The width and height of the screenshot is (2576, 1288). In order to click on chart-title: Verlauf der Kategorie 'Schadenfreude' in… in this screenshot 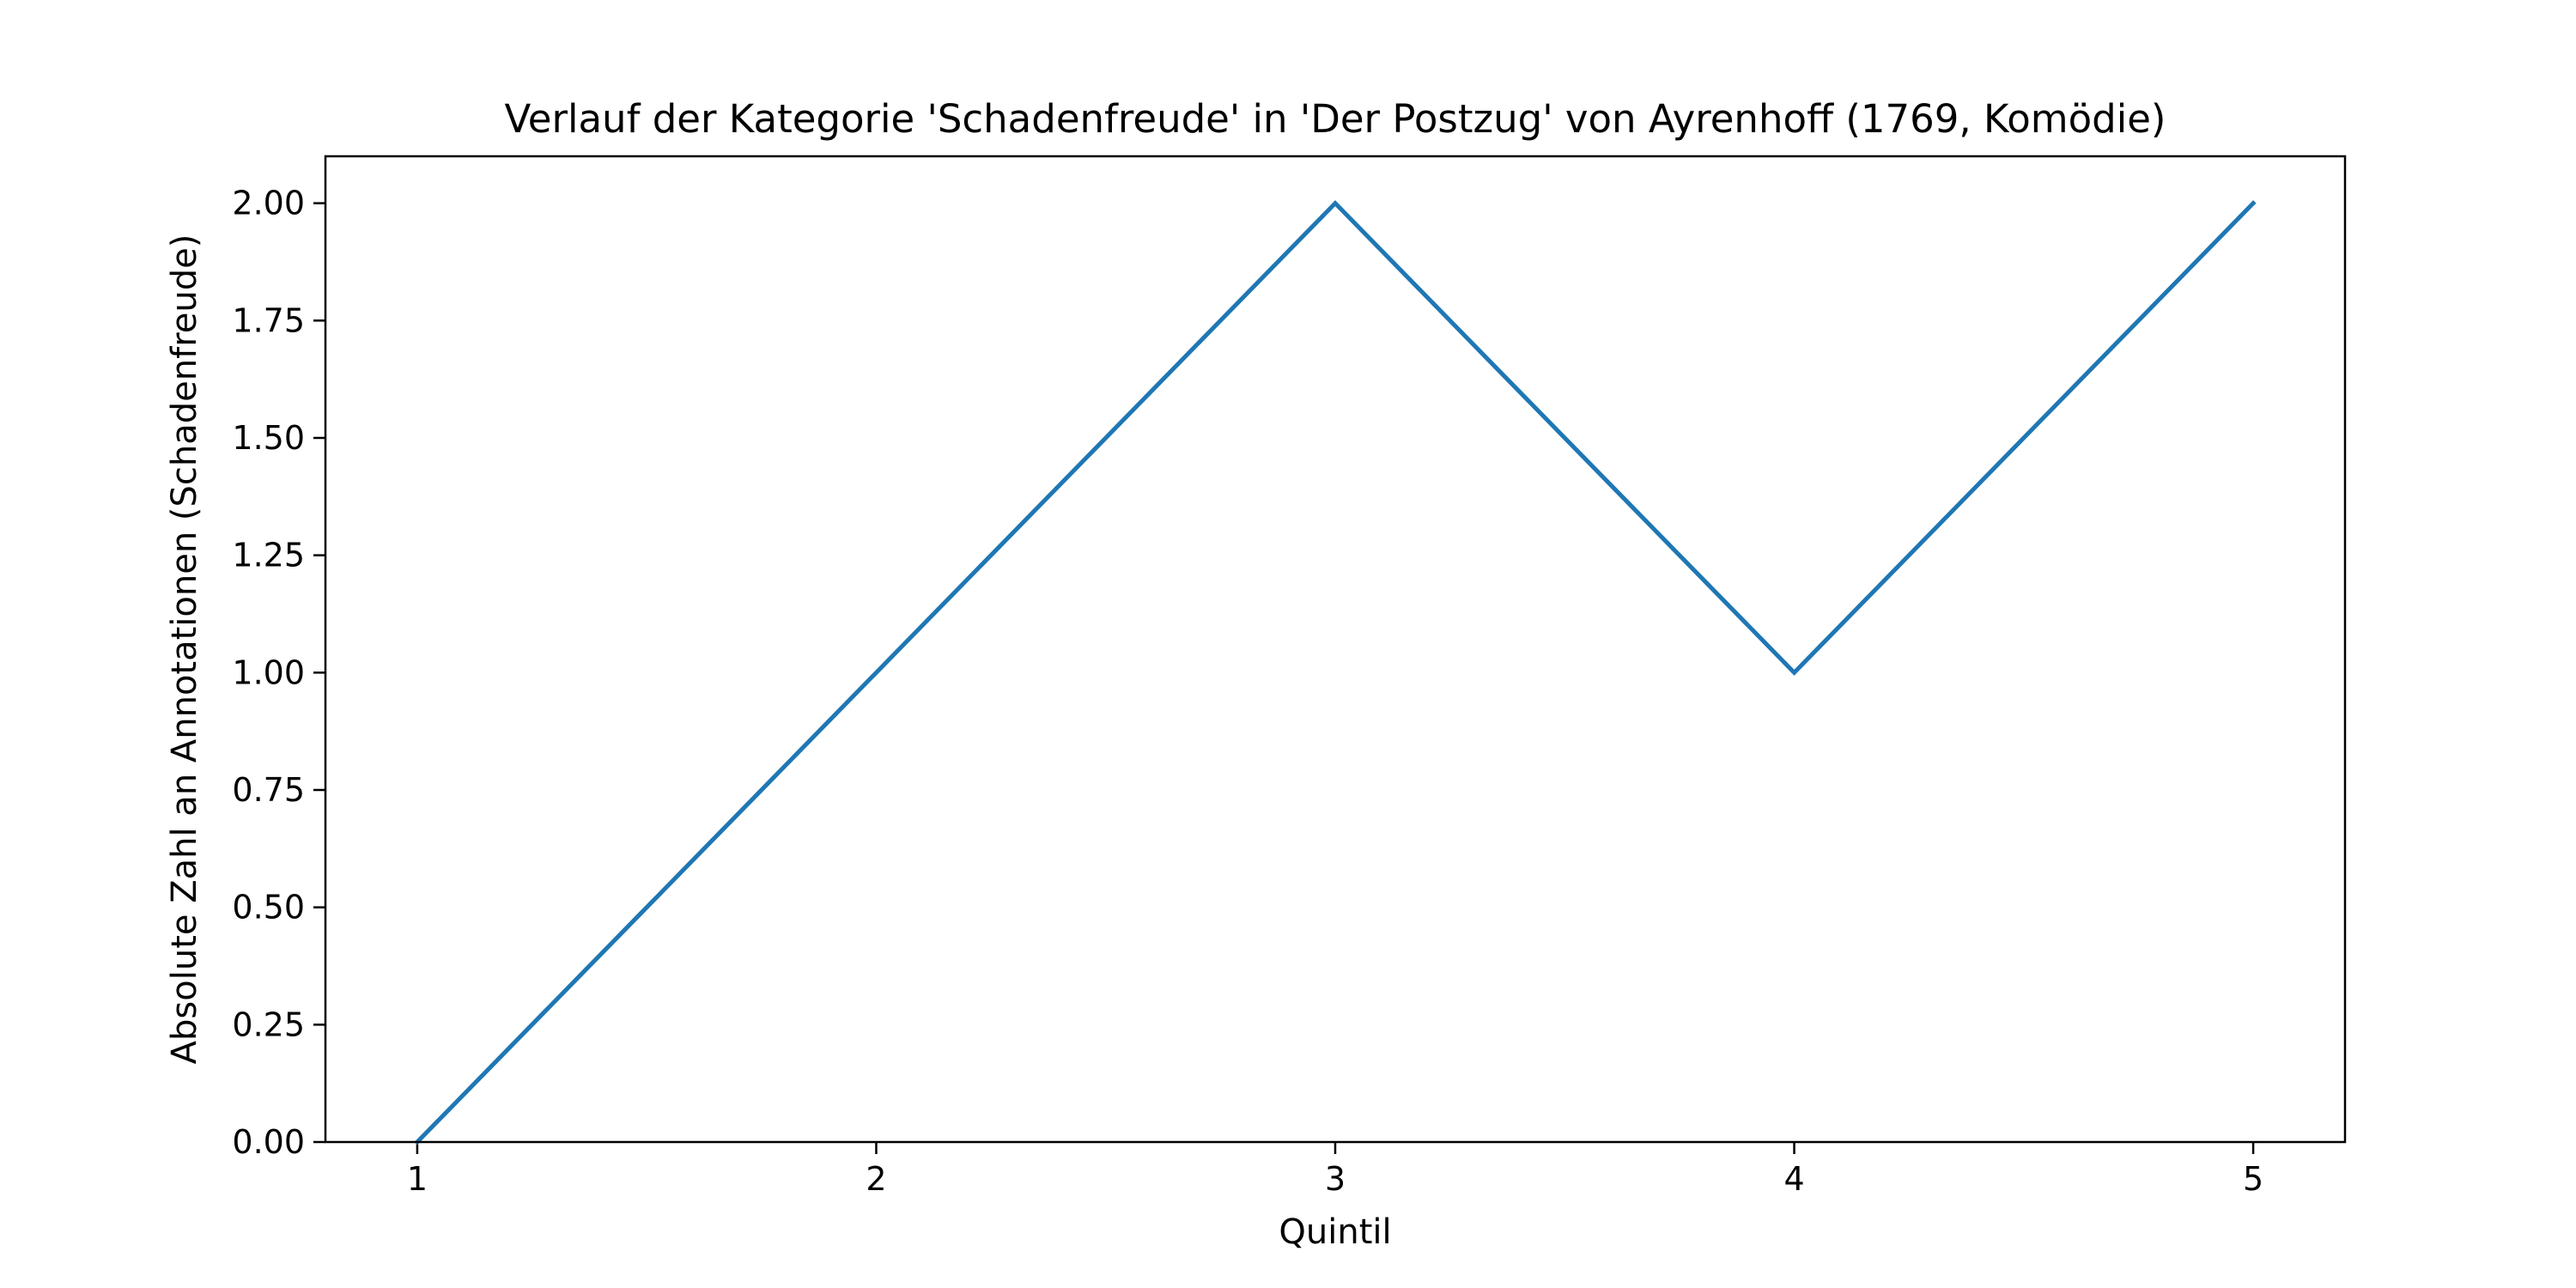, I will do `click(1335, 119)`.